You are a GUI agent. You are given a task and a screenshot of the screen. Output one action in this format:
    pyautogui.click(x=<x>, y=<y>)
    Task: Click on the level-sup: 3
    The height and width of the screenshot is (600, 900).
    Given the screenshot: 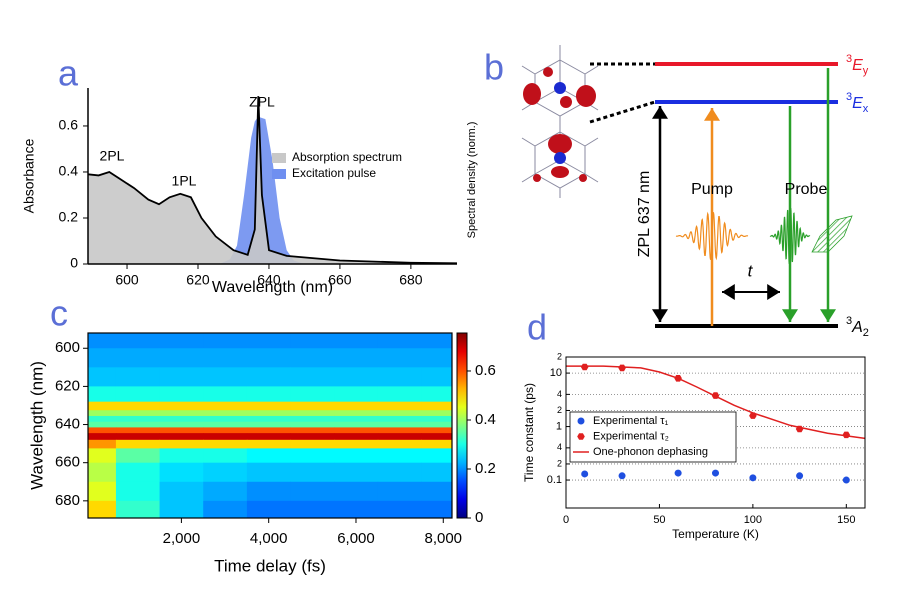 What is the action you would take?
    pyautogui.click(x=849, y=321)
    